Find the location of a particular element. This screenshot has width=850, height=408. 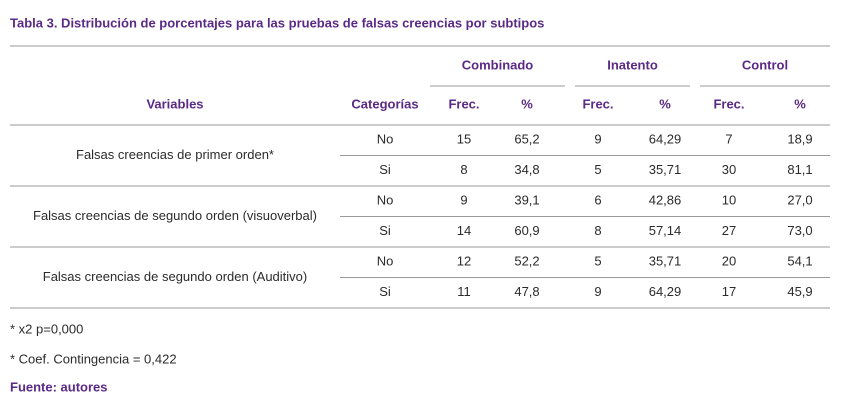

cell-value: 52,2 is located at coordinates (526, 261).